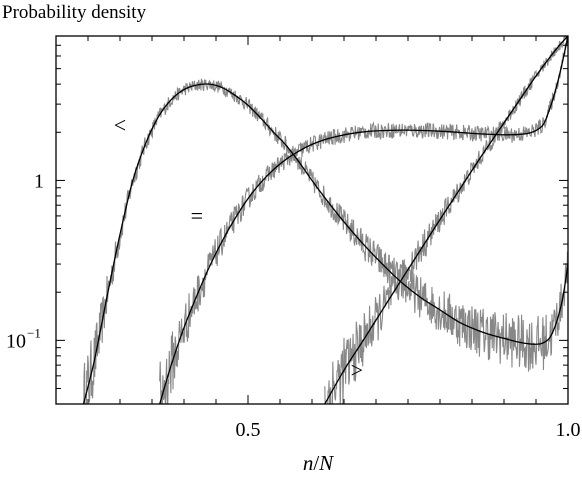 Image resolution: width=582 pixels, height=479 pixels. I want to click on series-annotation: =, so click(197, 215).